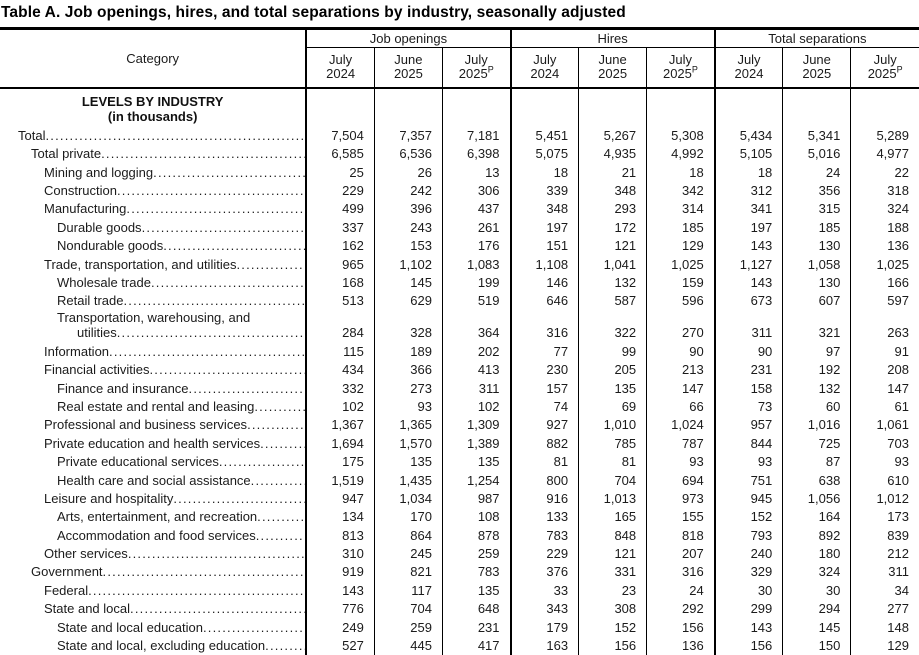 The image size is (919, 655). Describe the element at coordinates (340, 406) in the screenshot. I see `value-cell: 102` at that location.